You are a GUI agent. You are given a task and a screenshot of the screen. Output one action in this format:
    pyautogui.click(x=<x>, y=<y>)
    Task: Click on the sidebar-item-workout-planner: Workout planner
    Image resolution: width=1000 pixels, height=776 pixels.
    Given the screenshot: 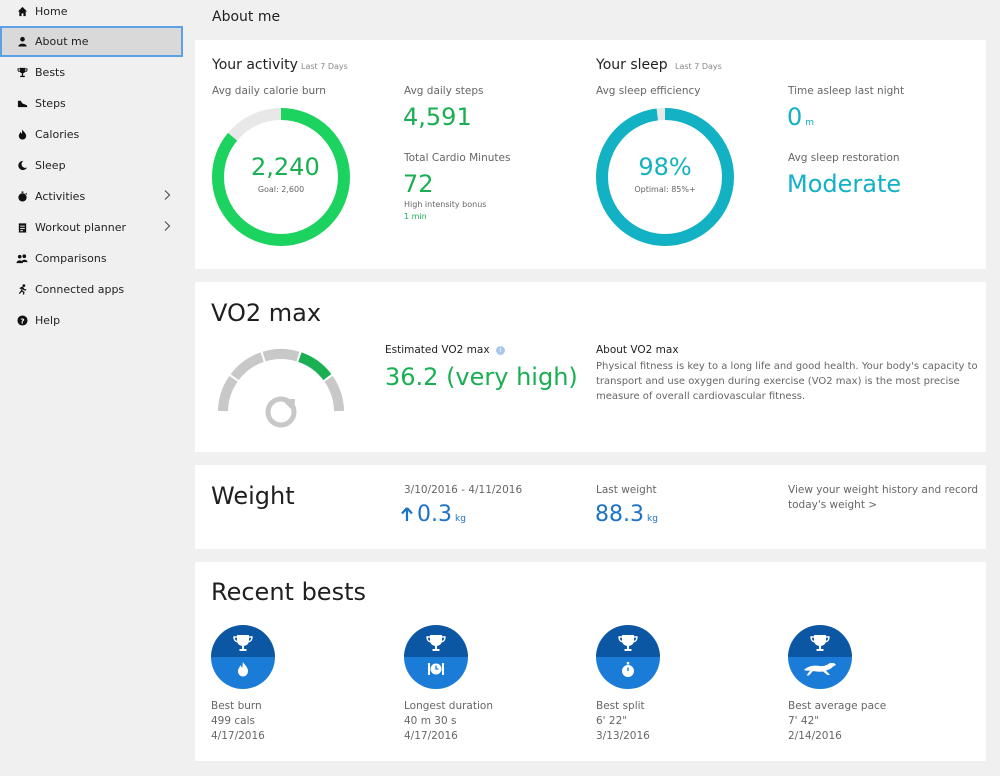 What is the action you would take?
    pyautogui.click(x=91, y=227)
    